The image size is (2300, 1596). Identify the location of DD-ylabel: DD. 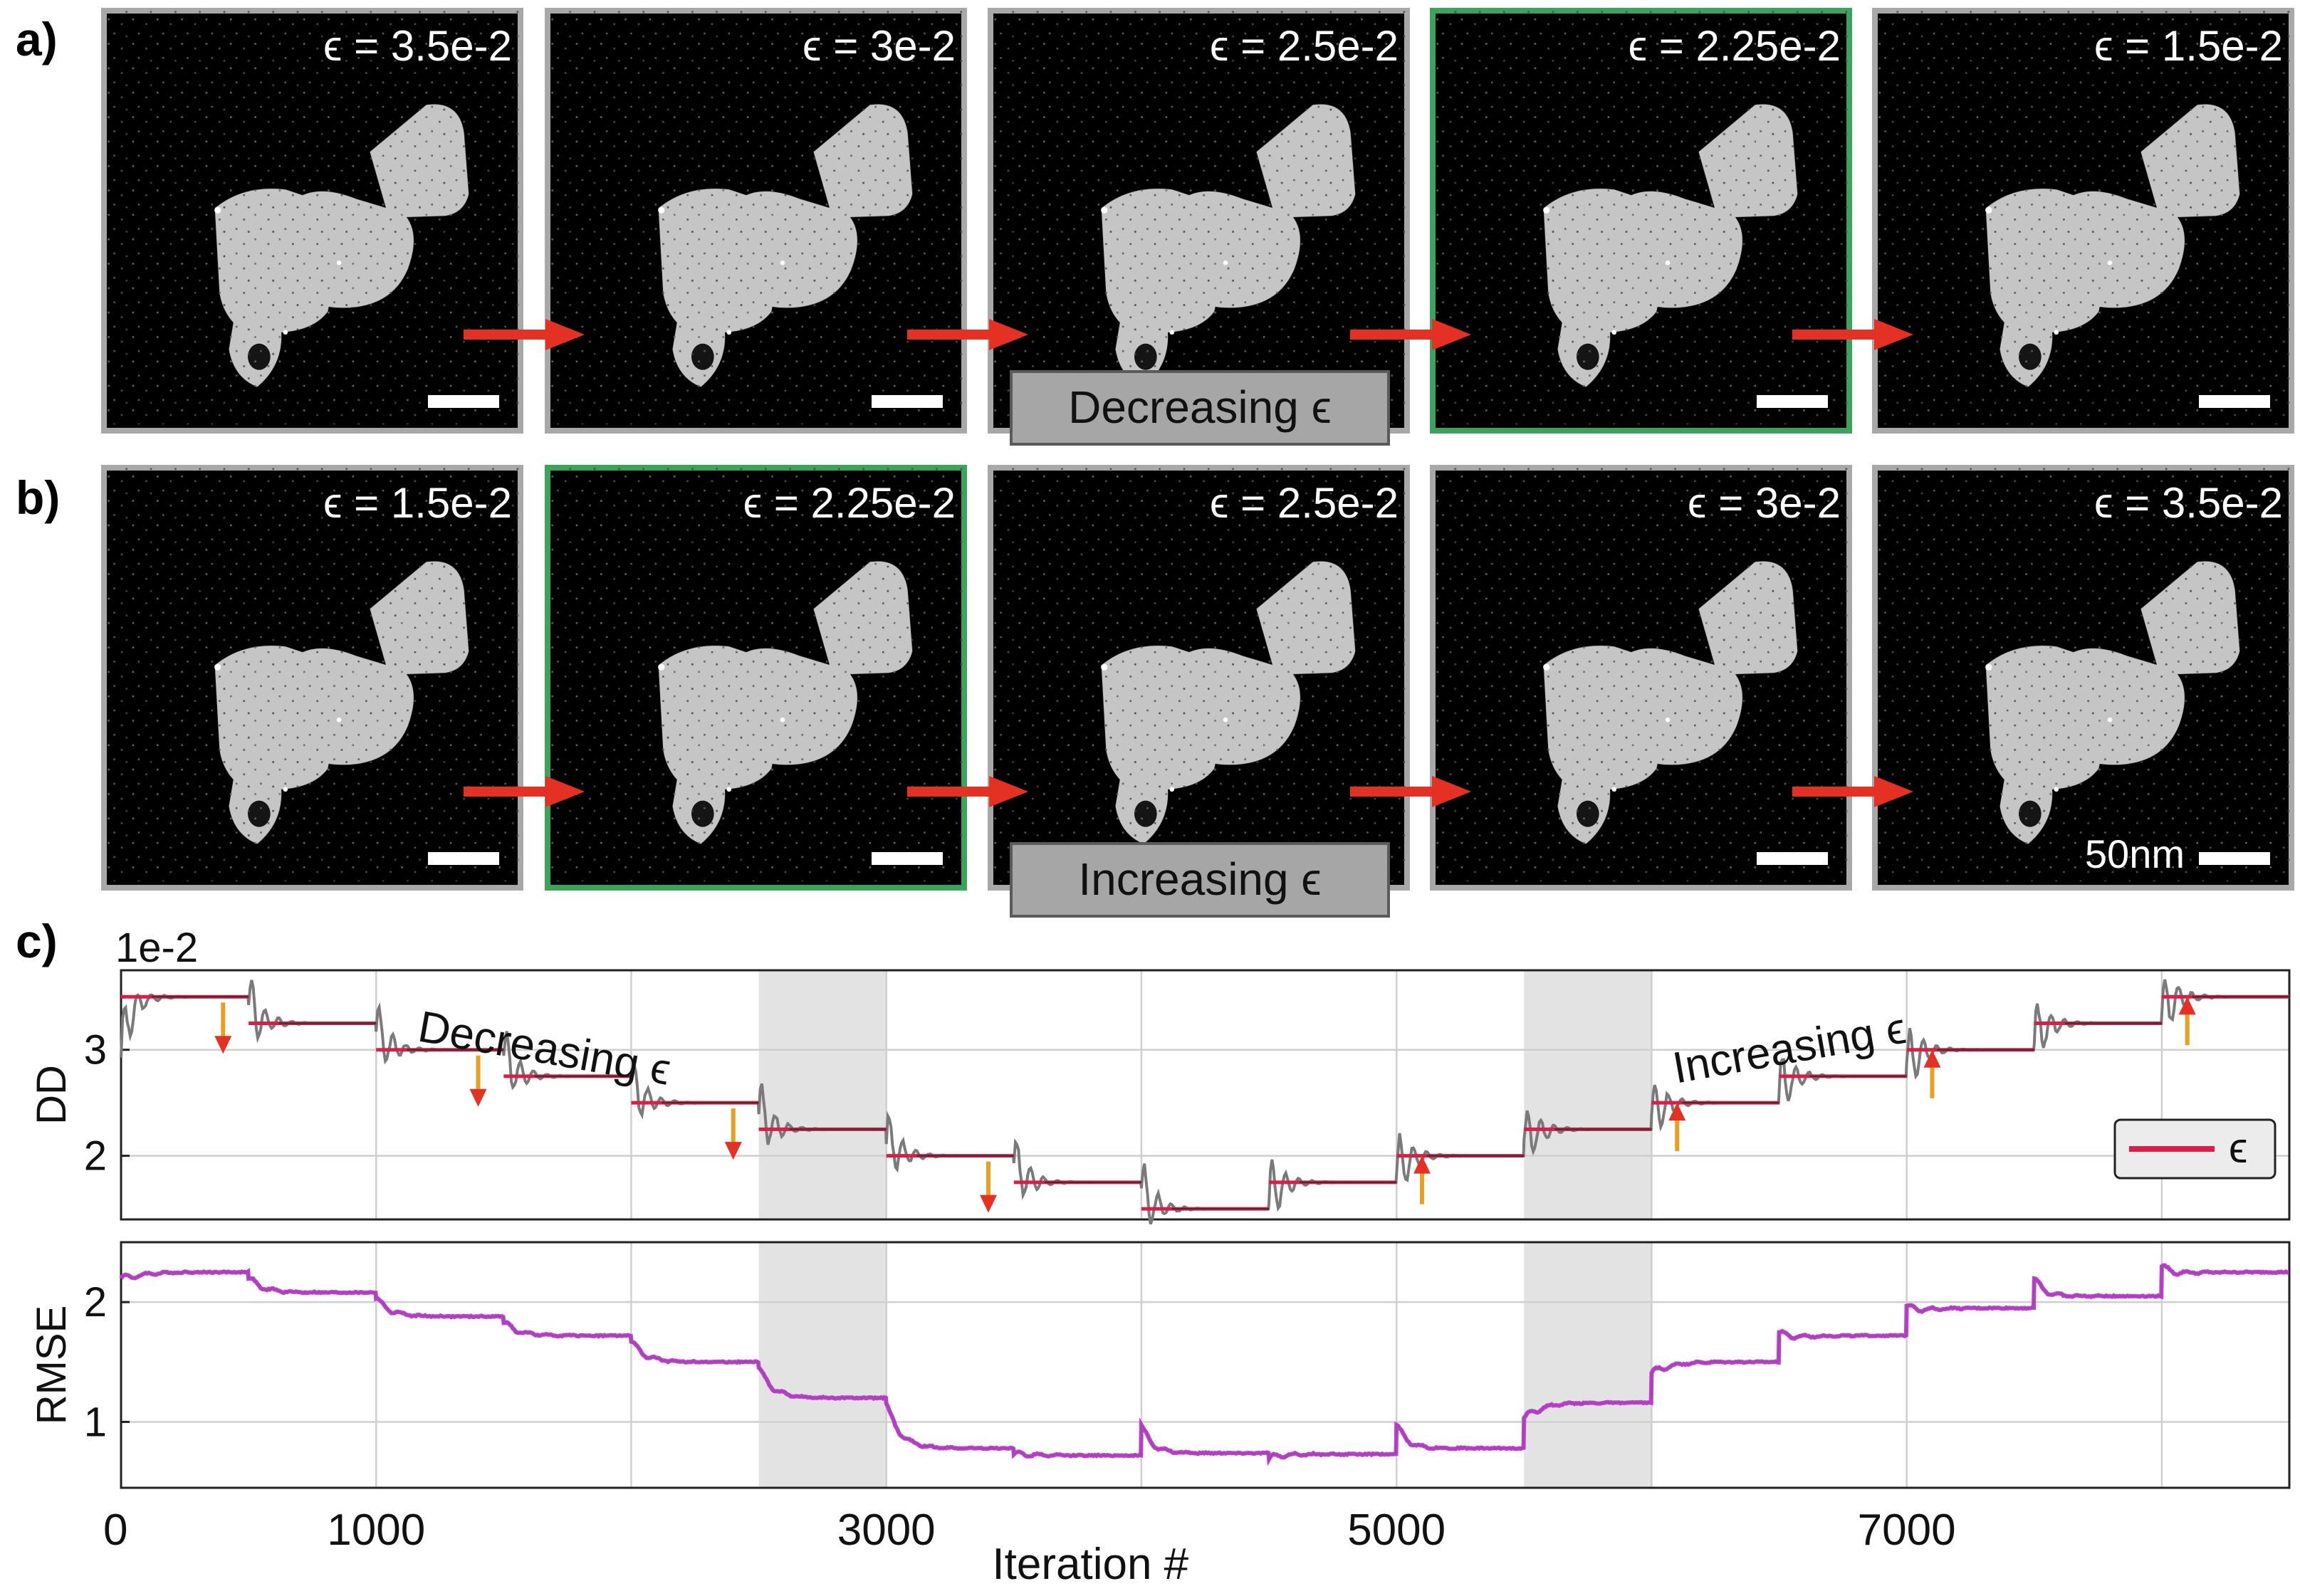
(52, 1095).